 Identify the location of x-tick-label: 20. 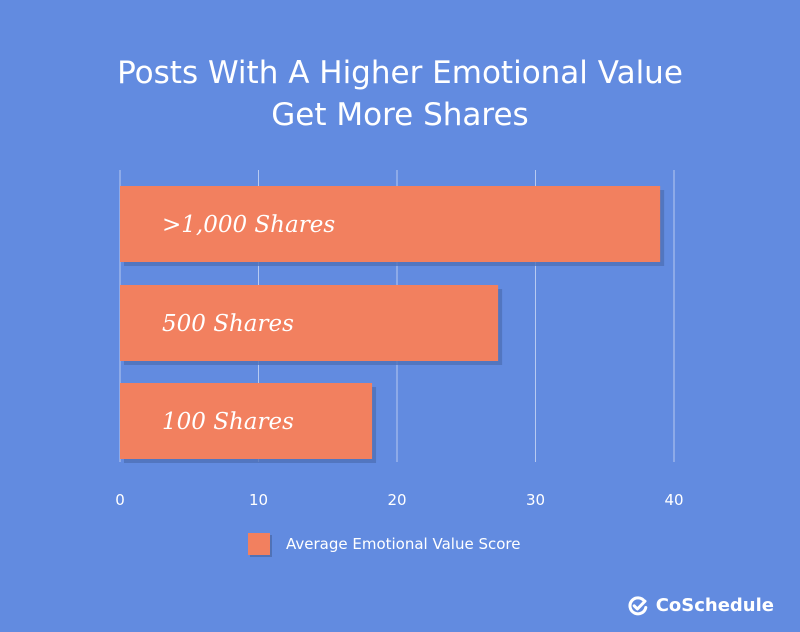
(396, 500).